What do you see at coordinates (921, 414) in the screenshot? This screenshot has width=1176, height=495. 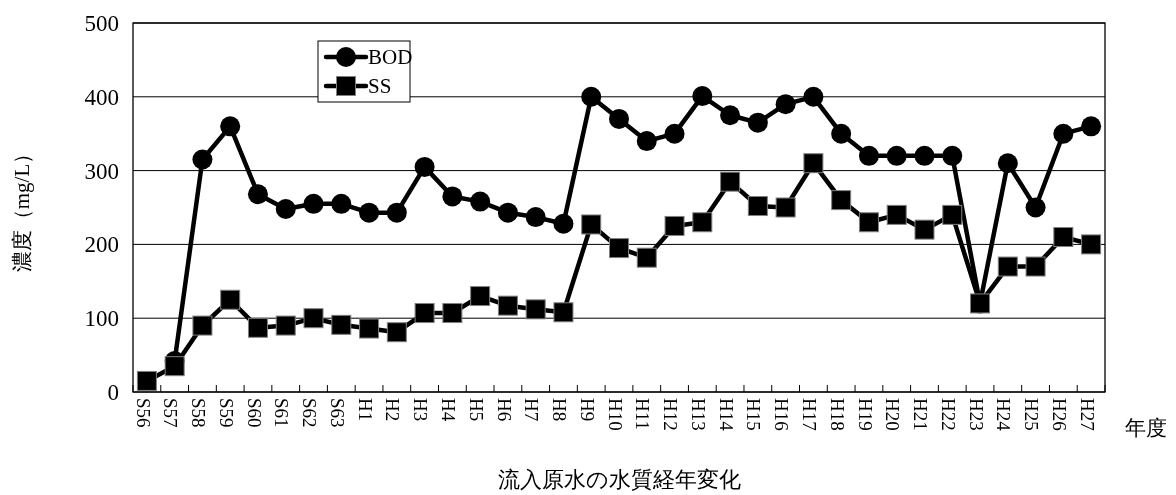 I see `x-tick-label: H21` at bounding box center [921, 414].